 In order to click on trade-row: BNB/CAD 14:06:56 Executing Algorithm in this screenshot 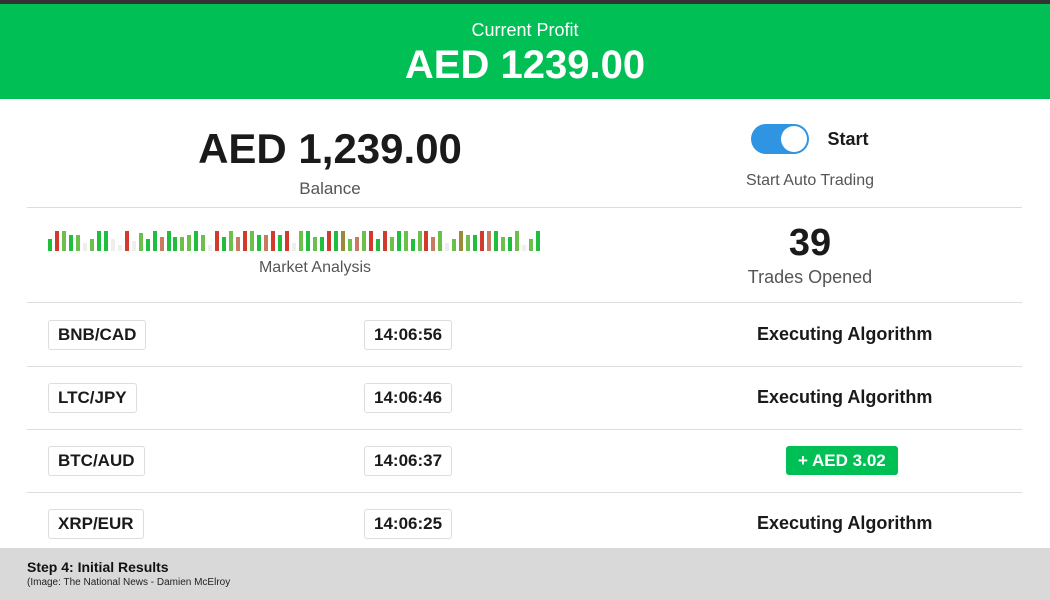, I will do `click(524, 334)`.